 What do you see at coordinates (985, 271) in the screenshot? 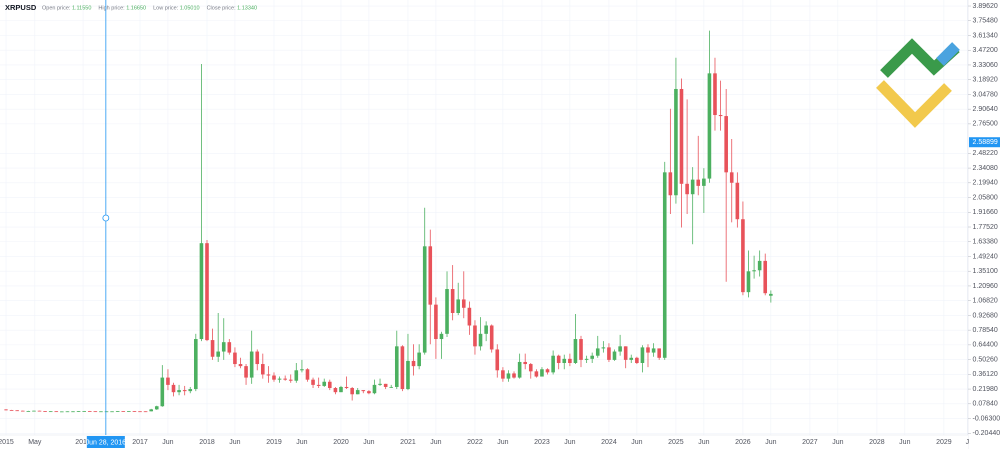
I see `y-tick-label: 1.35100` at bounding box center [985, 271].